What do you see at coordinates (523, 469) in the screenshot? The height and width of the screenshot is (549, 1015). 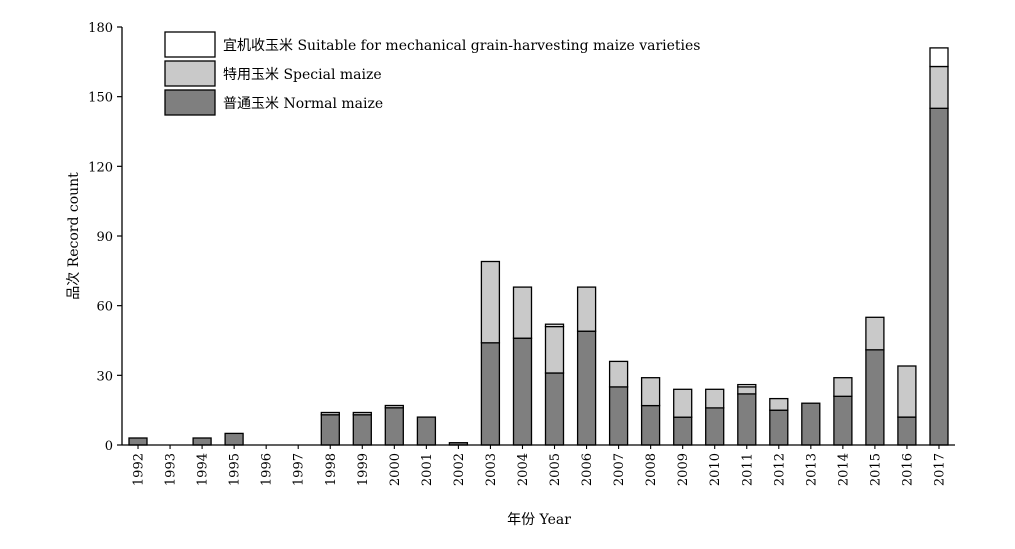 I see `x-tick-label: 2004` at bounding box center [523, 469].